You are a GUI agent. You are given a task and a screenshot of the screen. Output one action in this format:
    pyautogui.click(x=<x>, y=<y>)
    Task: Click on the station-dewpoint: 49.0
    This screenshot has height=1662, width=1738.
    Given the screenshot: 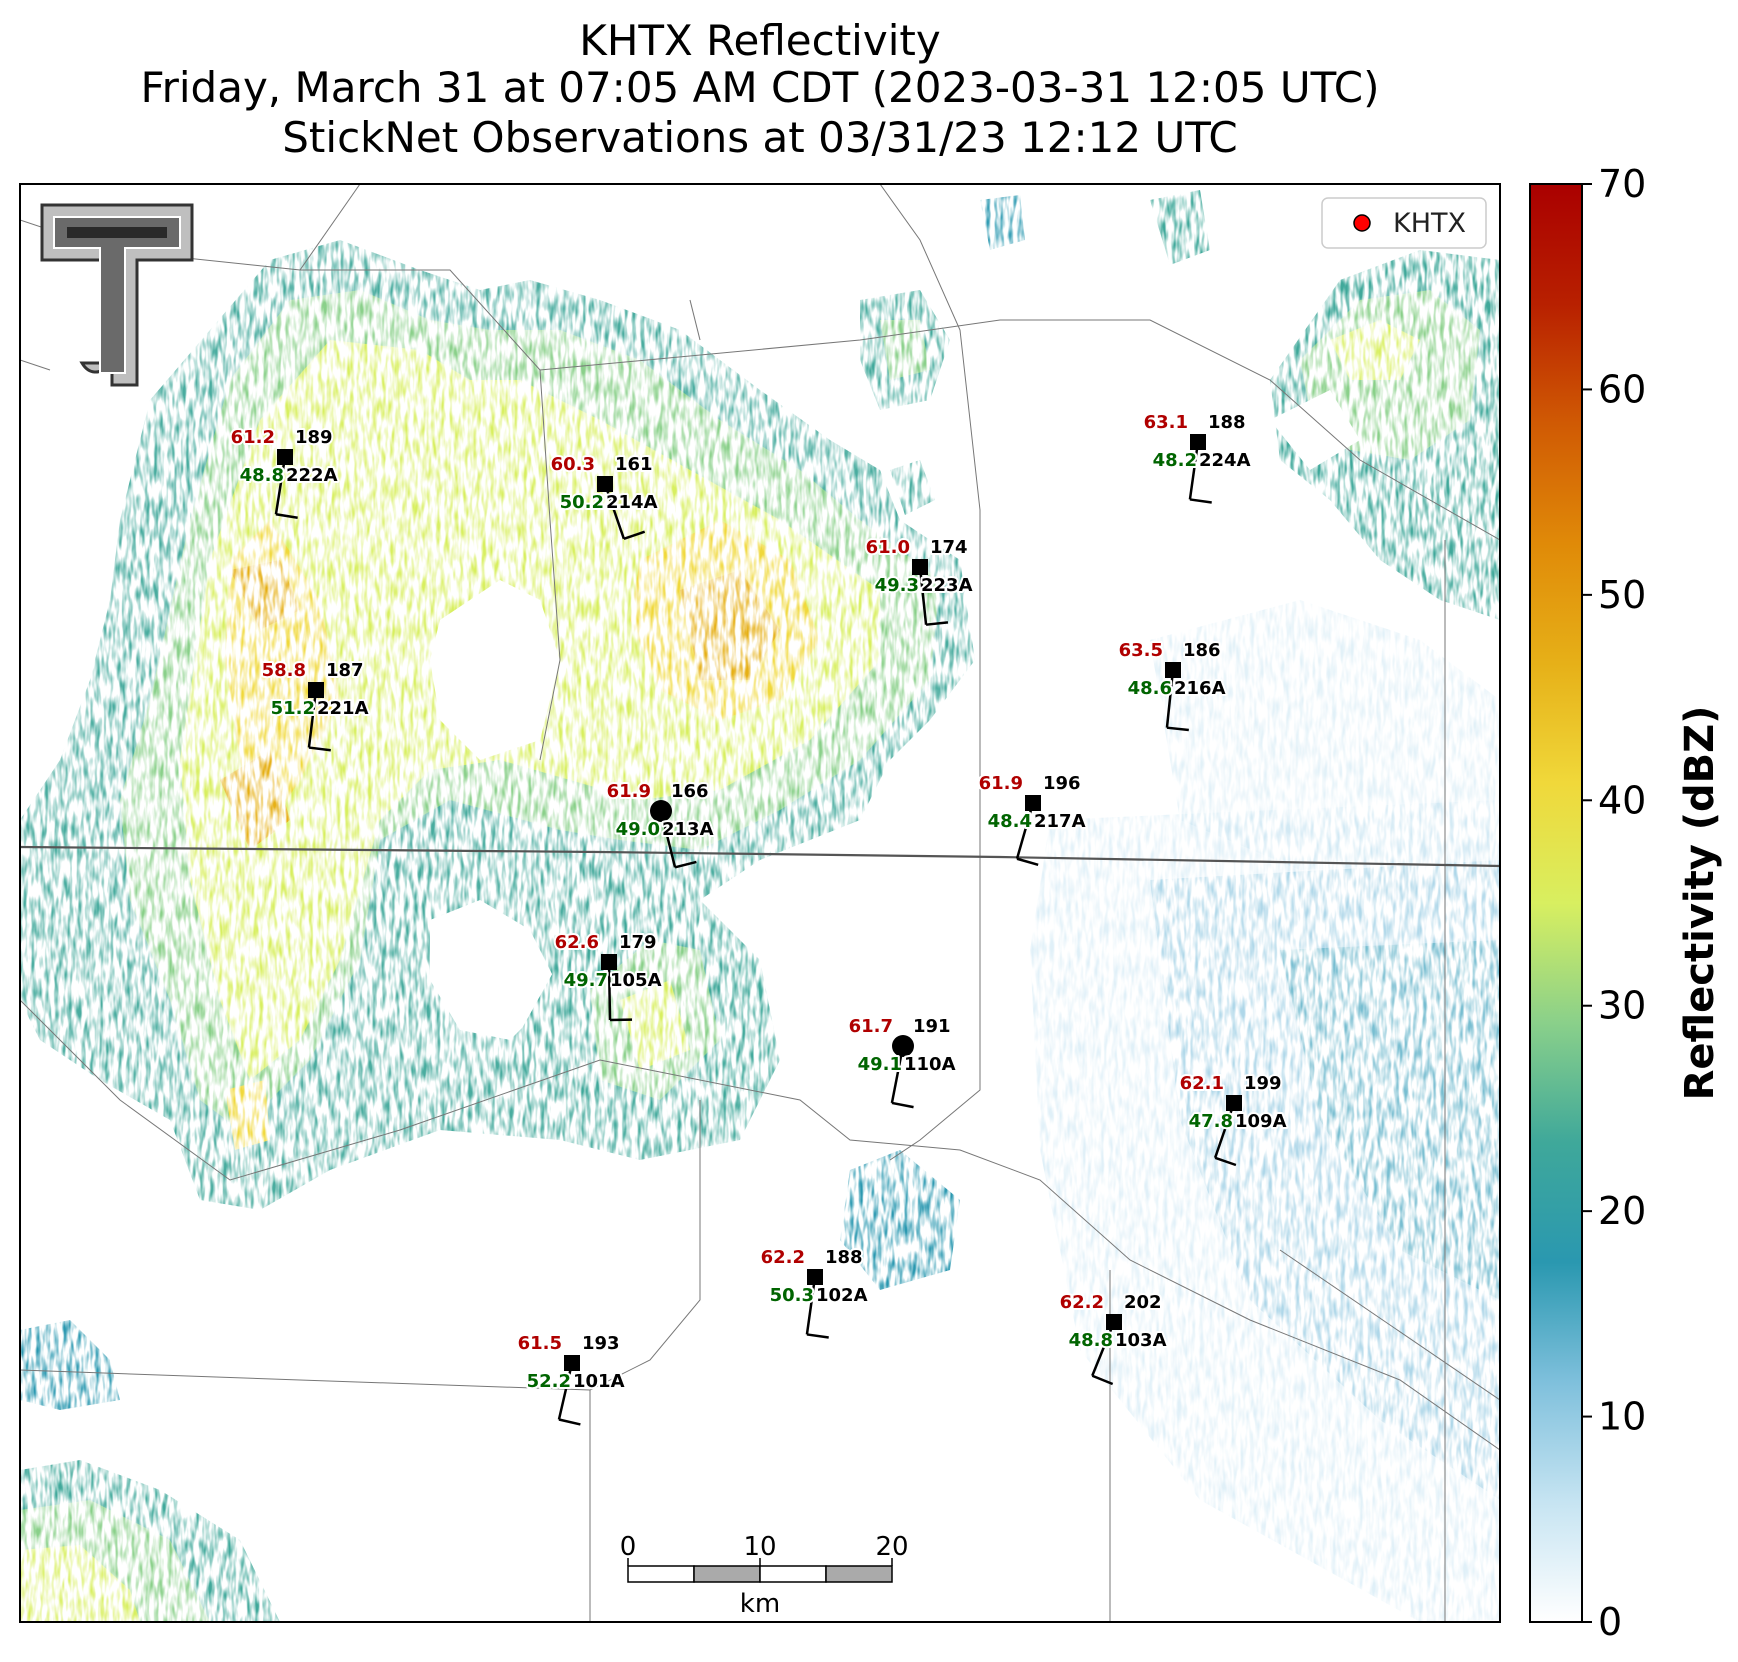 What is the action you would take?
    pyautogui.click(x=638, y=829)
    